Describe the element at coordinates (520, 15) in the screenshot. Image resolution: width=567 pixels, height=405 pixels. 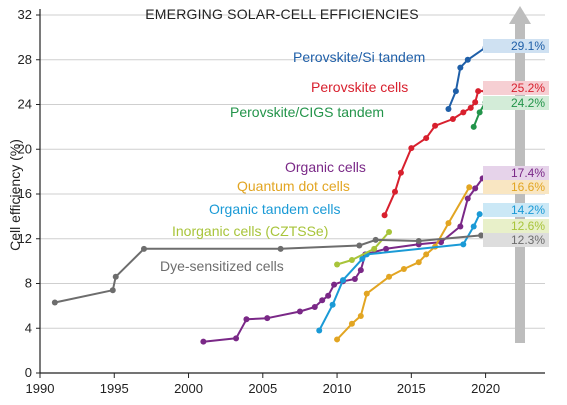
I see `arrow-head` at that location.